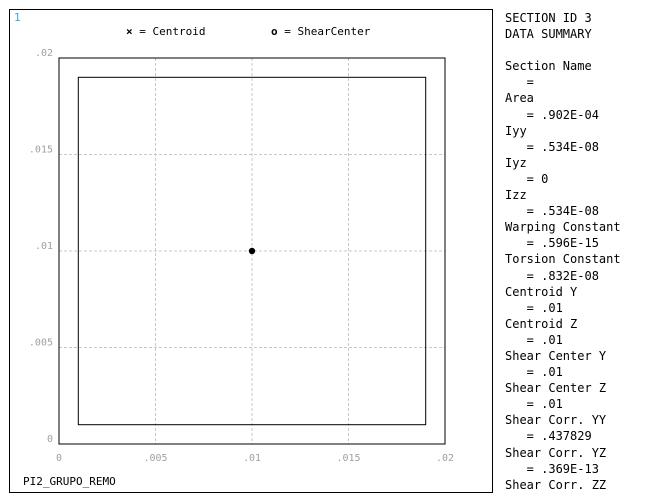 The height and width of the screenshot is (502, 658). I want to click on summary-line: Shear Center Z, so click(556, 388).